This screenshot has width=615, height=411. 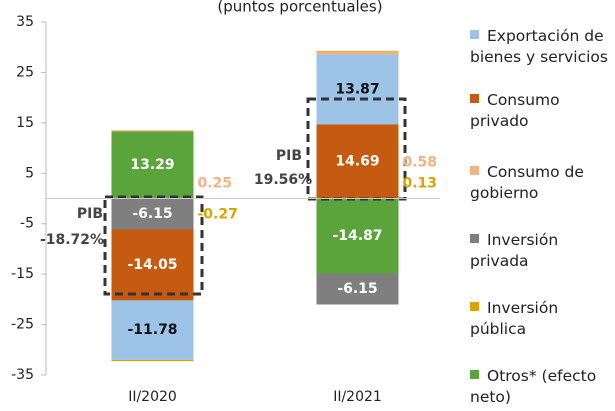 I want to click on legend-label: Exportación de bienes y servicios, so click(x=539, y=46).